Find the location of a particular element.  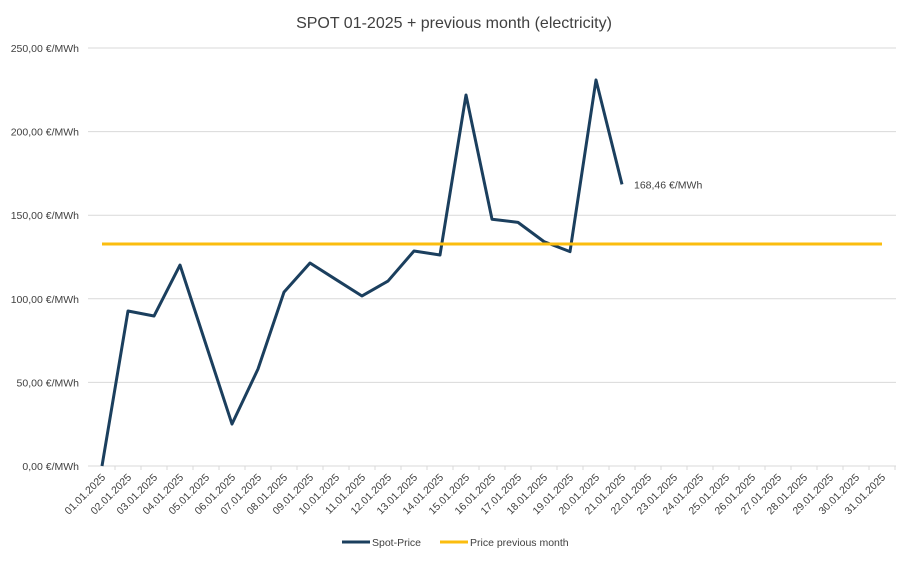

y-tick-label: 0,00 €/MWh is located at coordinates (50, 467).